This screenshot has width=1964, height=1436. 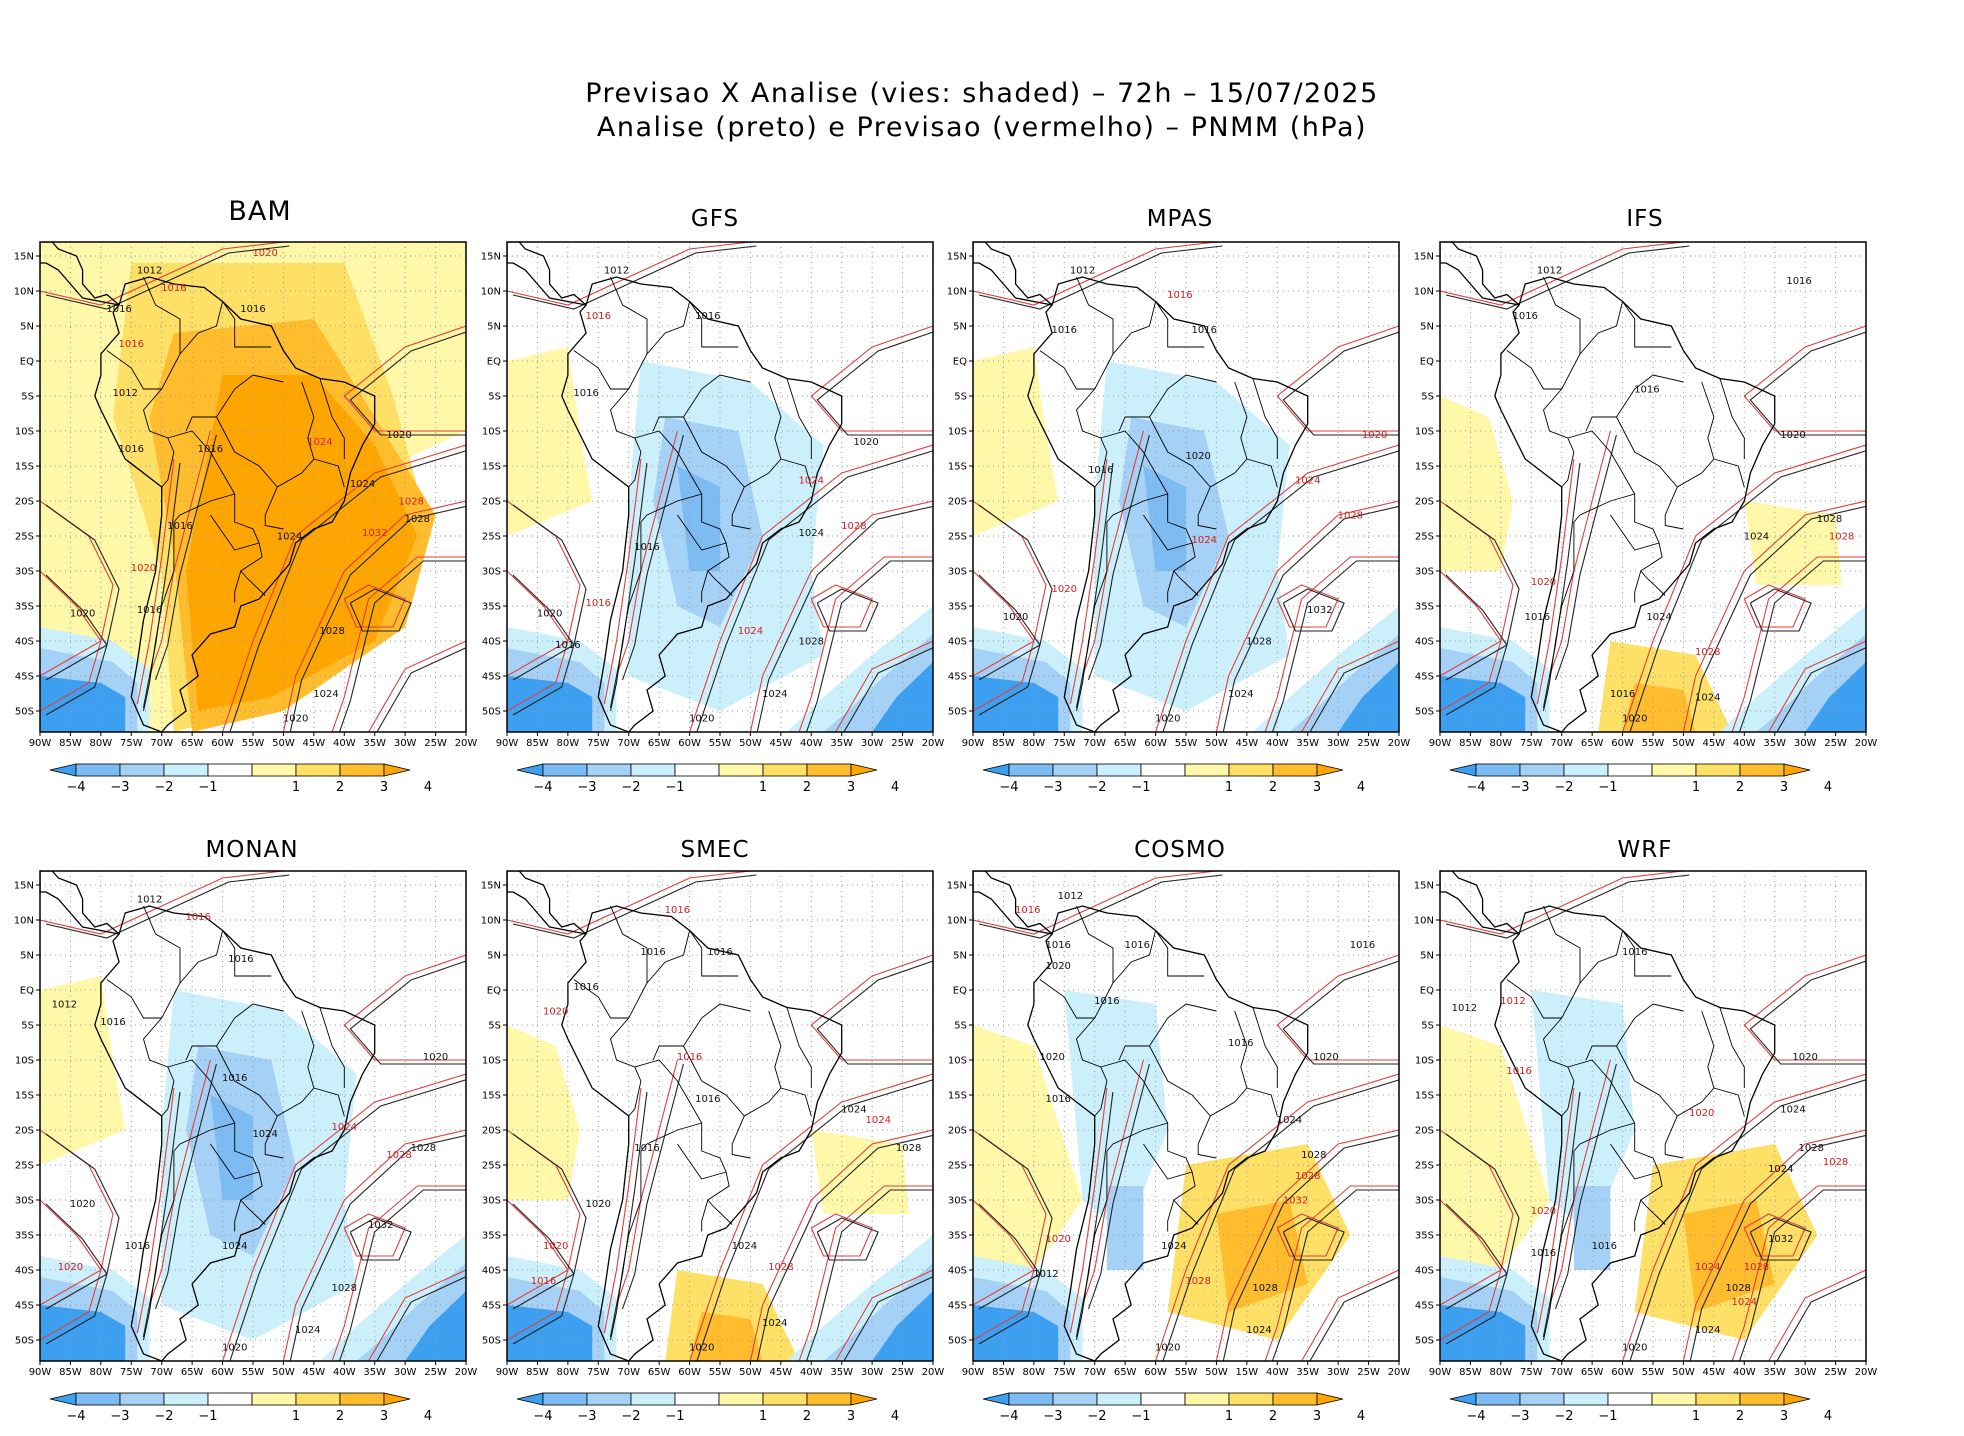 I want to click on lon-label: 60W, so click(x=689, y=1372).